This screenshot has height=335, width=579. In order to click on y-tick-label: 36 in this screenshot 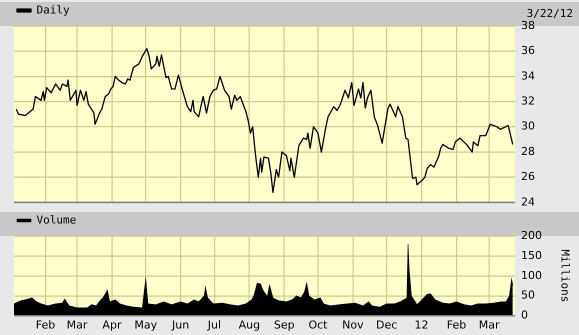, I will do `click(528, 51)`.